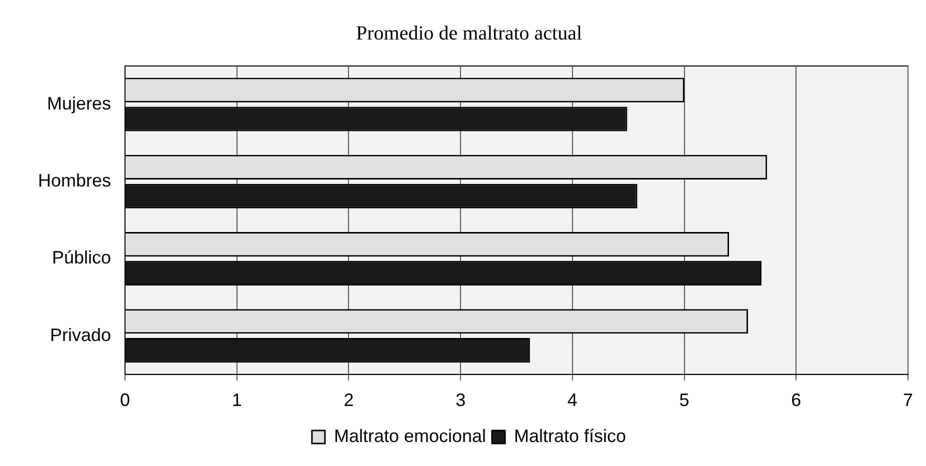  What do you see at coordinates (796, 400) in the screenshot?
I see `x-tick-label: 6` at bounding box center [796, 400].